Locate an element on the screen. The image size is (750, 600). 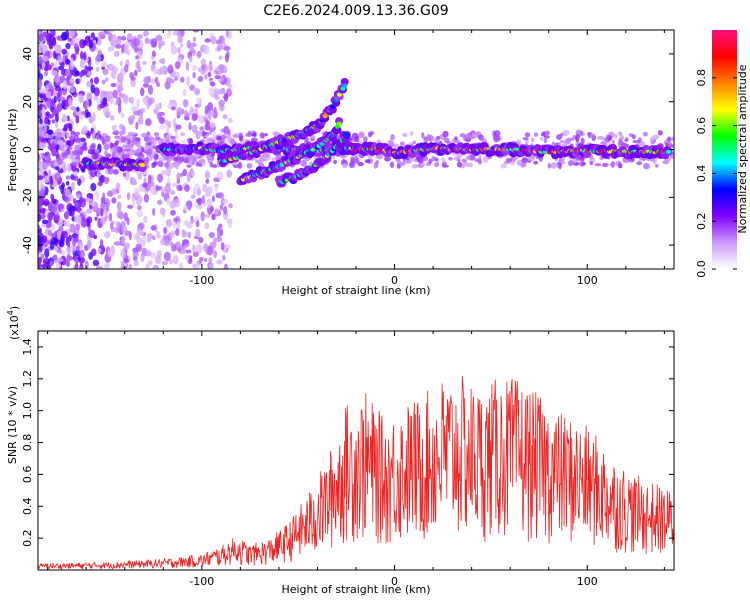
y-tick-label: 0.8 is located at coordinates (27, 443).